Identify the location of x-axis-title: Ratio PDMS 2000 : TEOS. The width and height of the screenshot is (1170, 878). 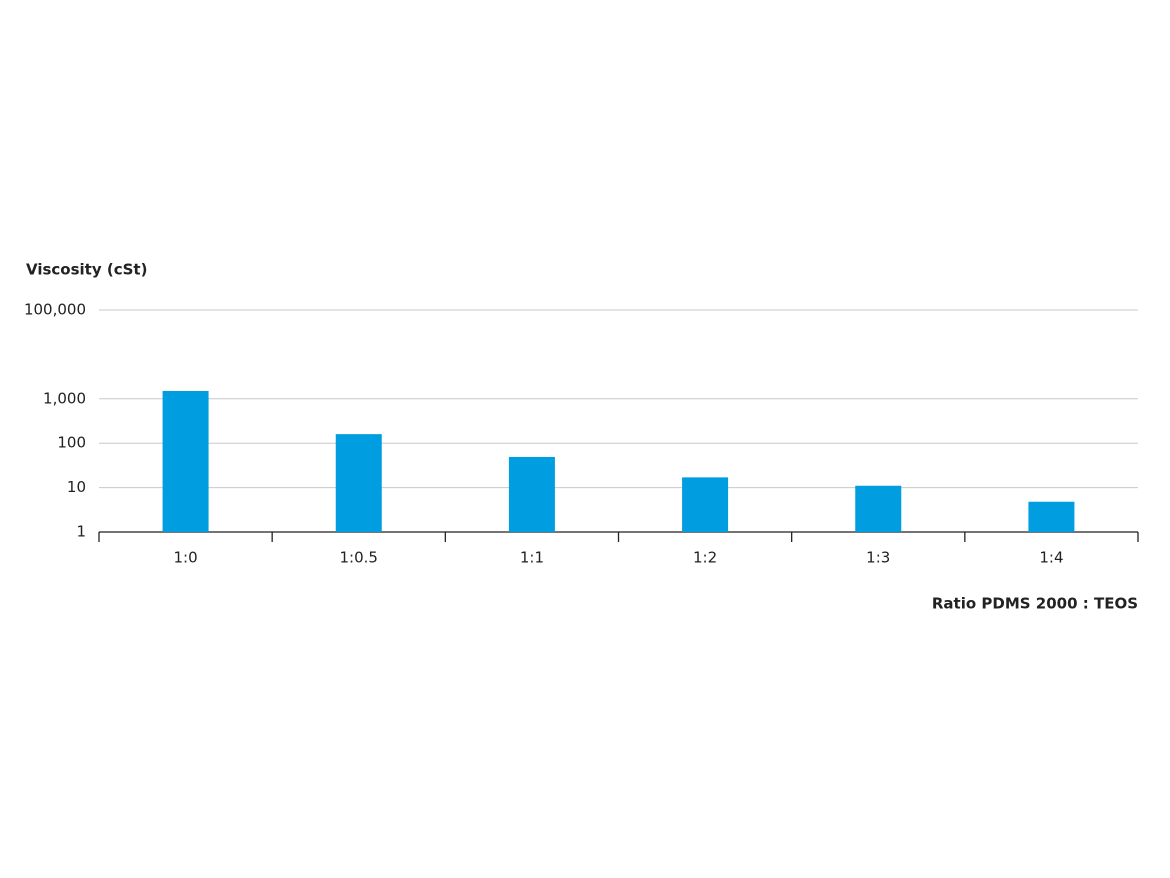
(1035, 604).